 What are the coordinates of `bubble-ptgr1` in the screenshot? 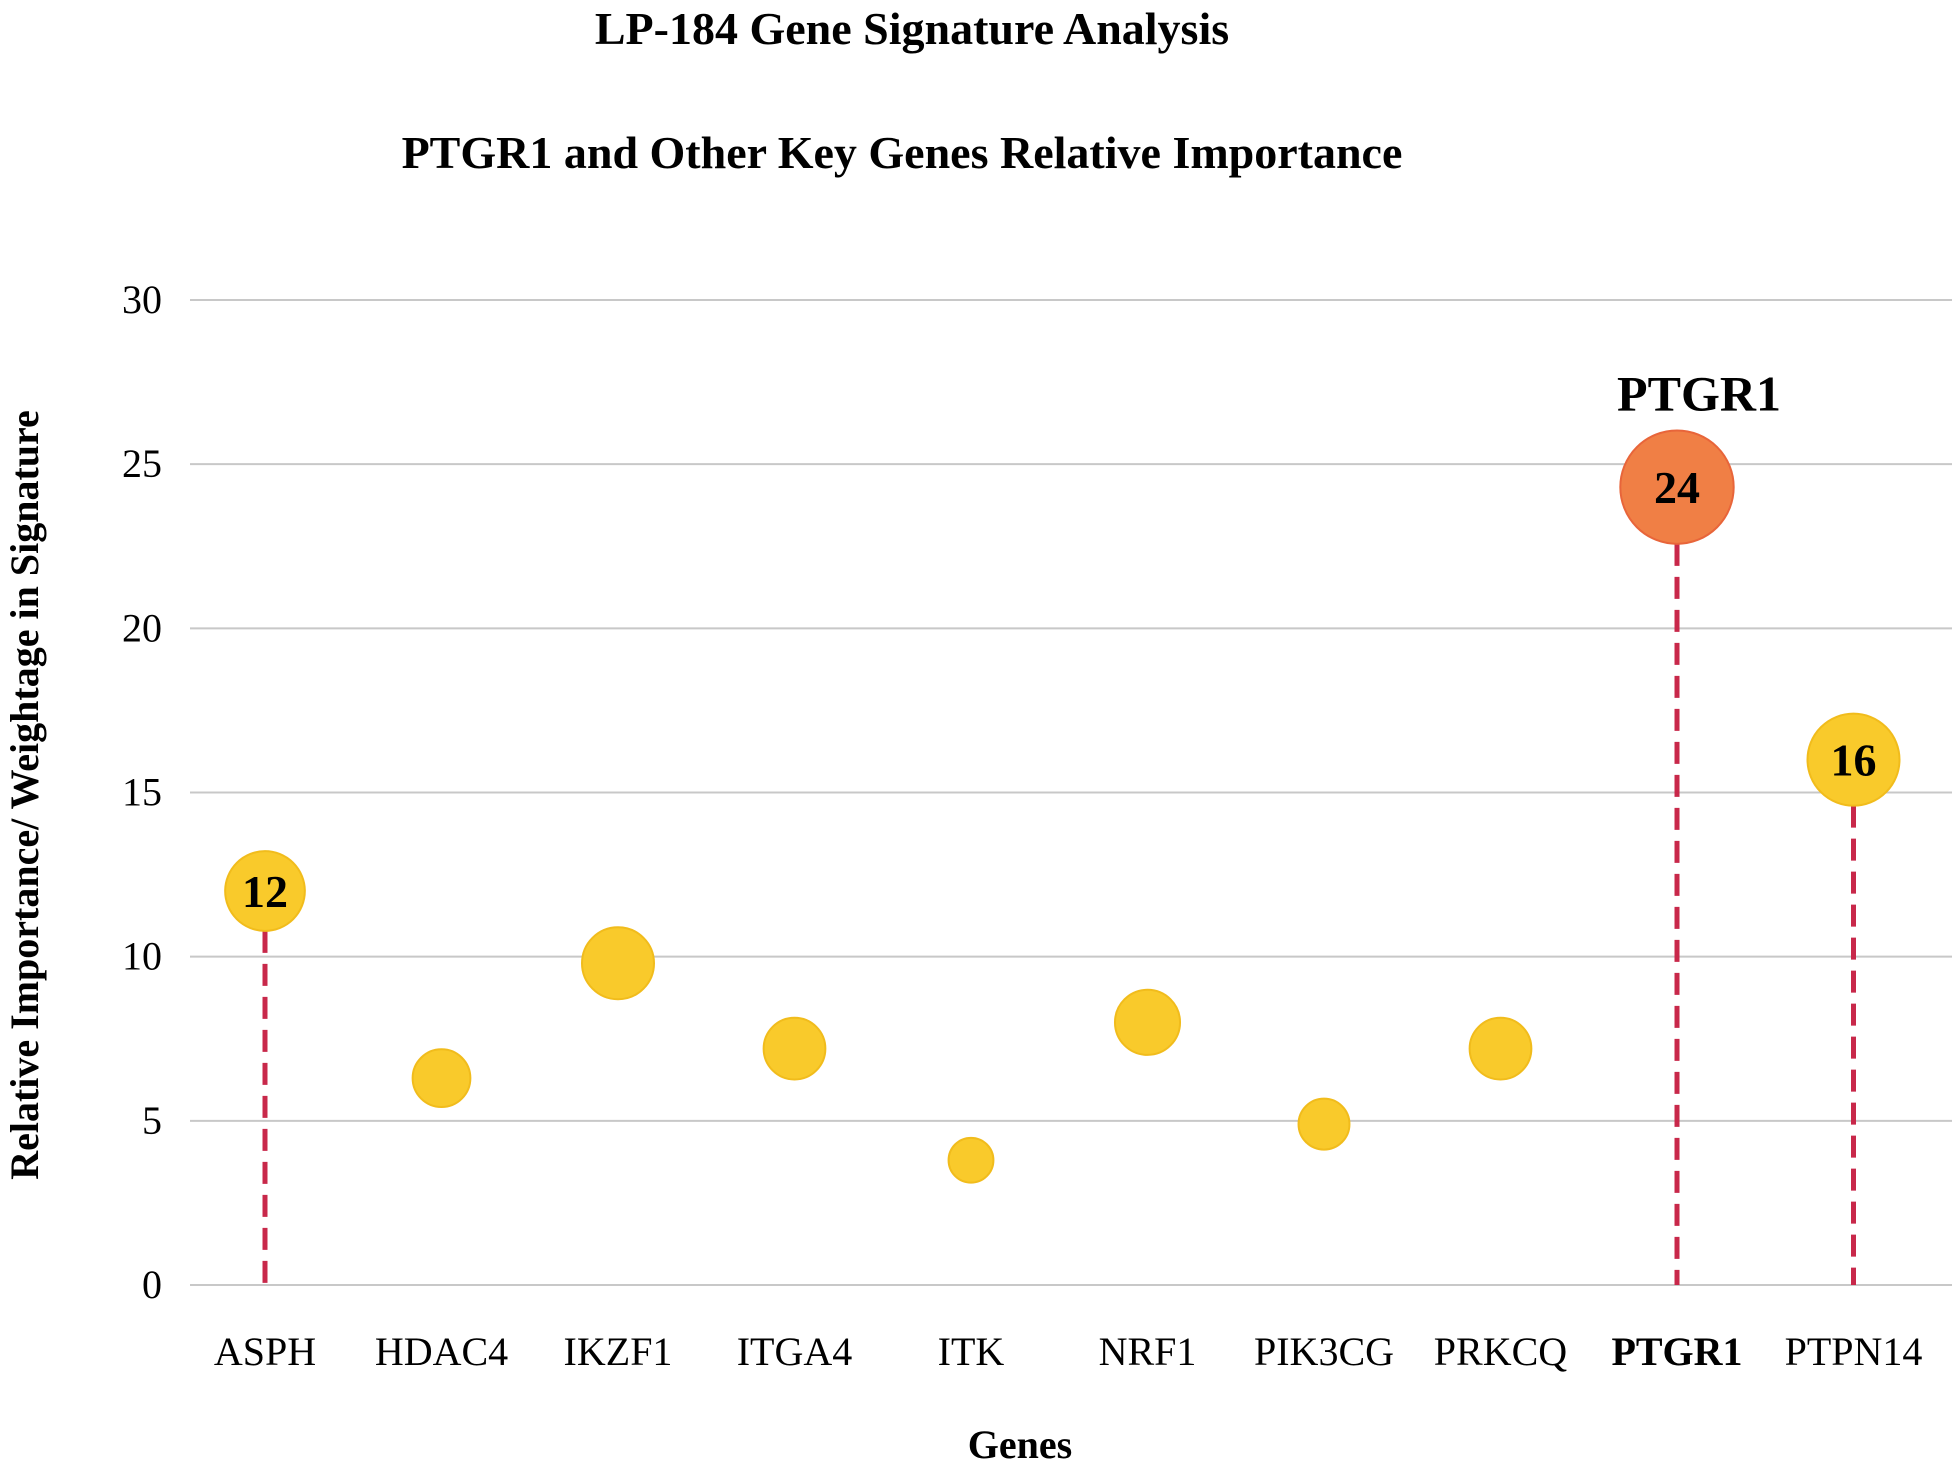 It's located at (1677, 487).